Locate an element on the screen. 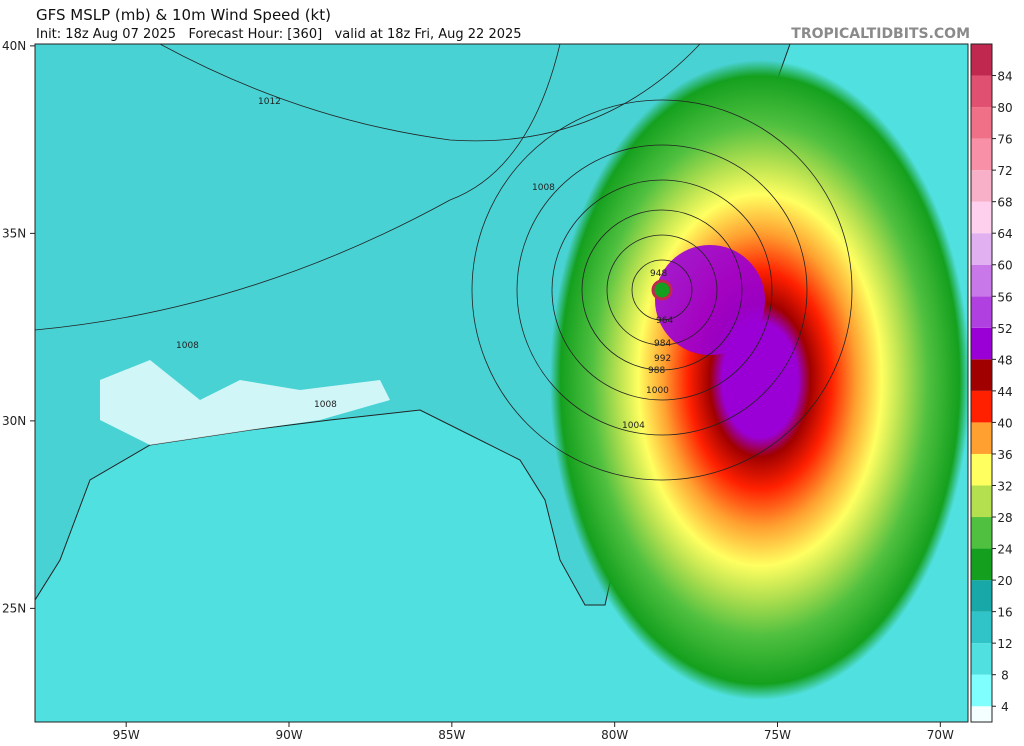 Image resolution: width=1024 pixels, height=746 pixels. colorbar-tick-label: 48 is located at coordinates (1004, 360).